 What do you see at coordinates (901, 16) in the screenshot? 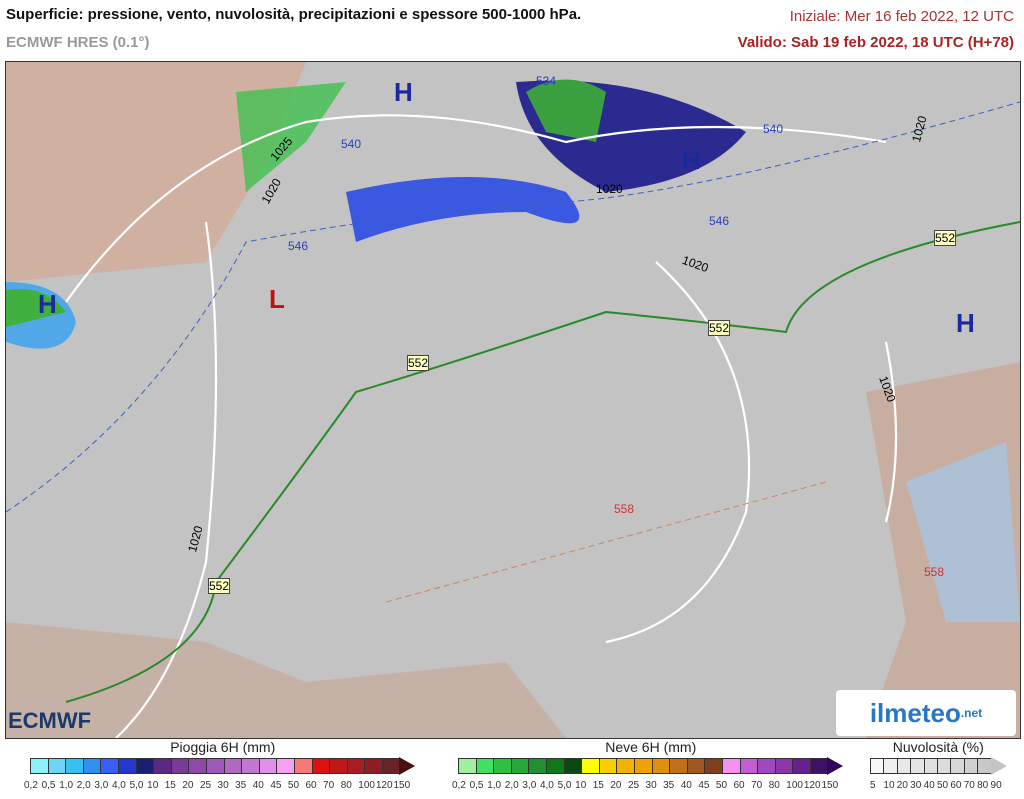
I see `init-time: Iniziale: Mer 16 feb 2022, 12 UTC` at bounding box center [901, 16].